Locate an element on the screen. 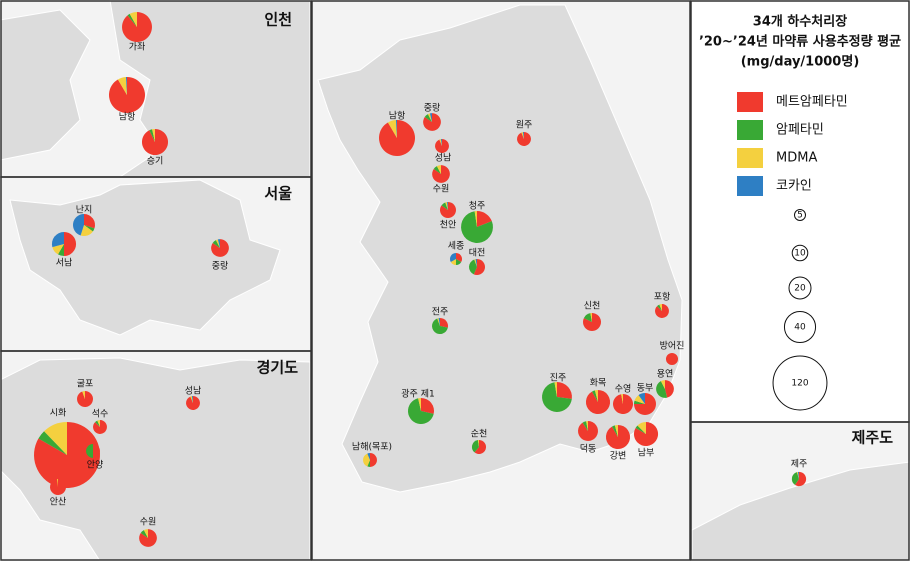 This screenshot has width=910, height=561. size-legend-label: 120 is located at coordinates (799, 384).